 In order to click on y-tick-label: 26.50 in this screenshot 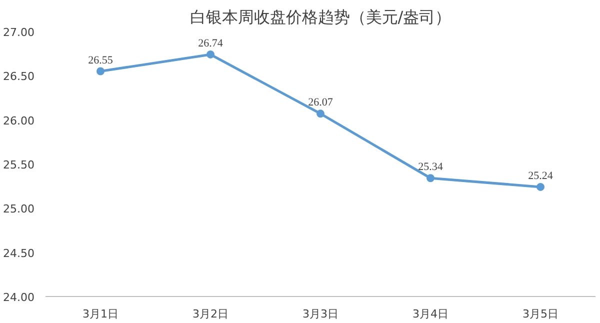, I will do `click(19, 77)`.